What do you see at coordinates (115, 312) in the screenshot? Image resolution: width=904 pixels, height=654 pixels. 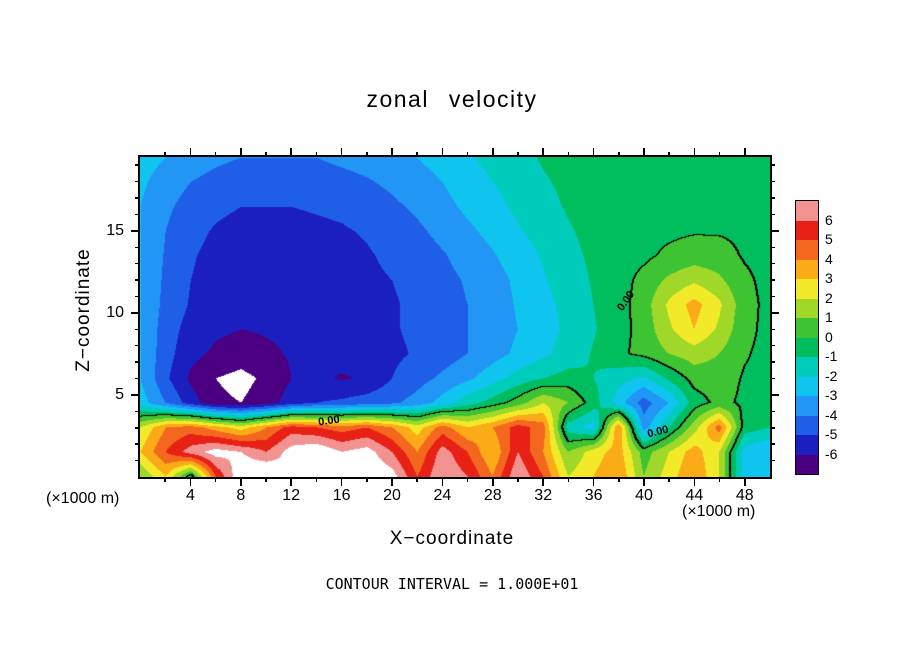 I see `z-tick-label: 10` at bounding box center [115, 312].